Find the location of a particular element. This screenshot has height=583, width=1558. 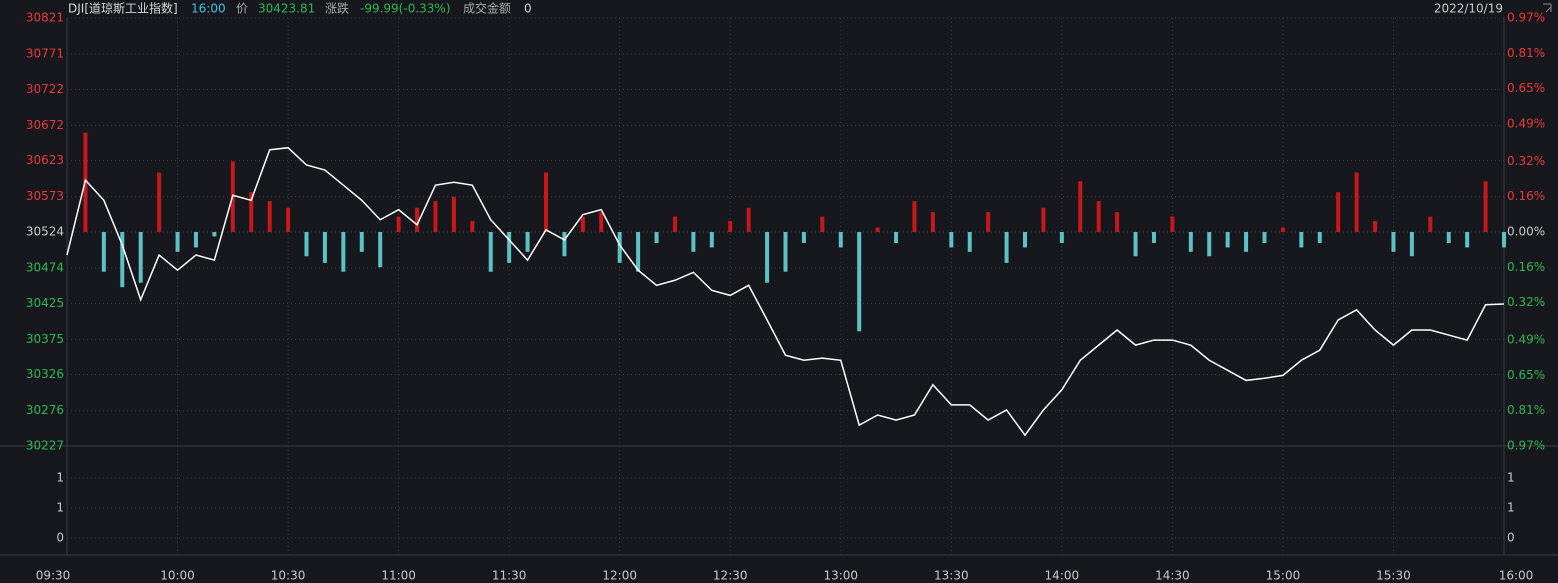

y-tick-label: 30623 is located at coordinates (45, 160).